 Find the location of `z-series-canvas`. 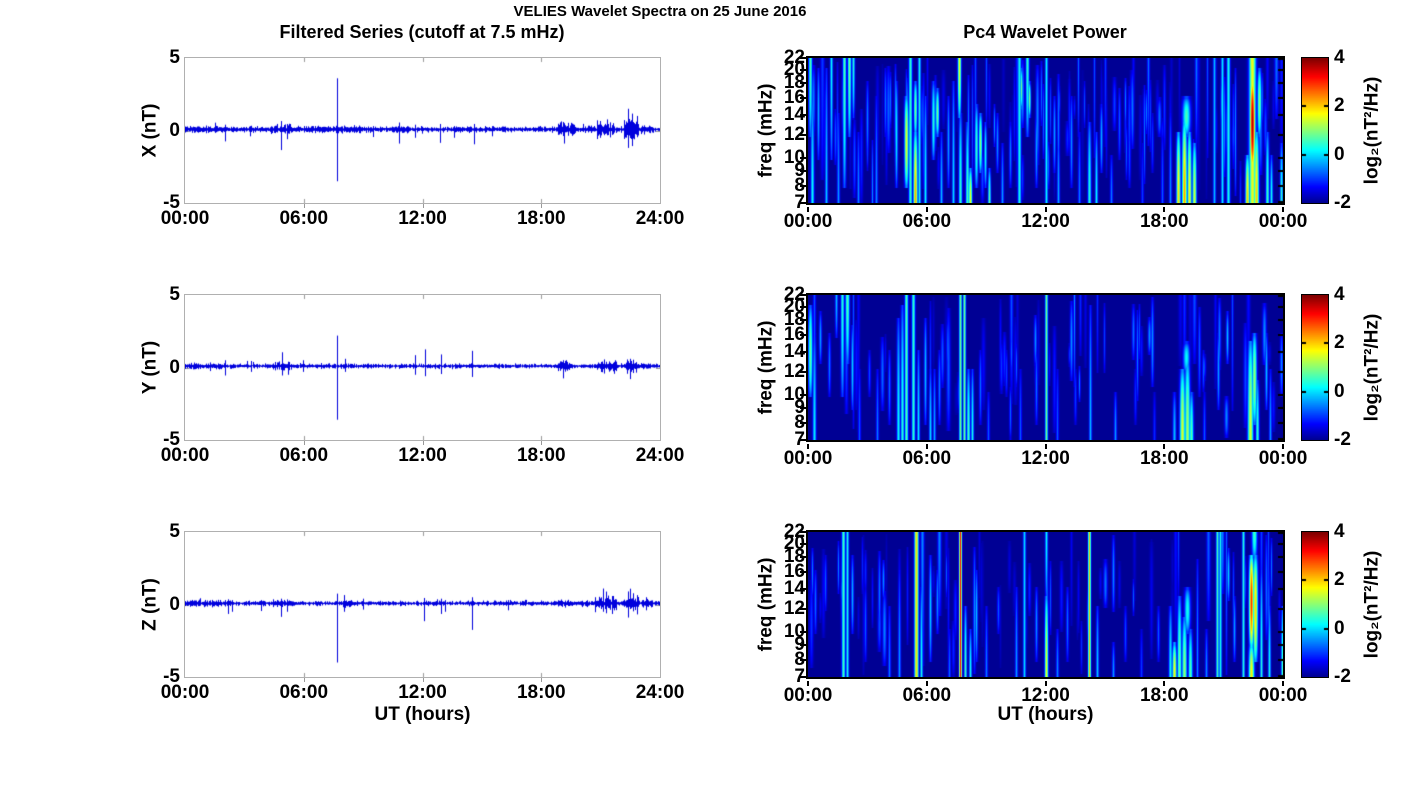

z-series-canvas is located at coordinates (422, 604).